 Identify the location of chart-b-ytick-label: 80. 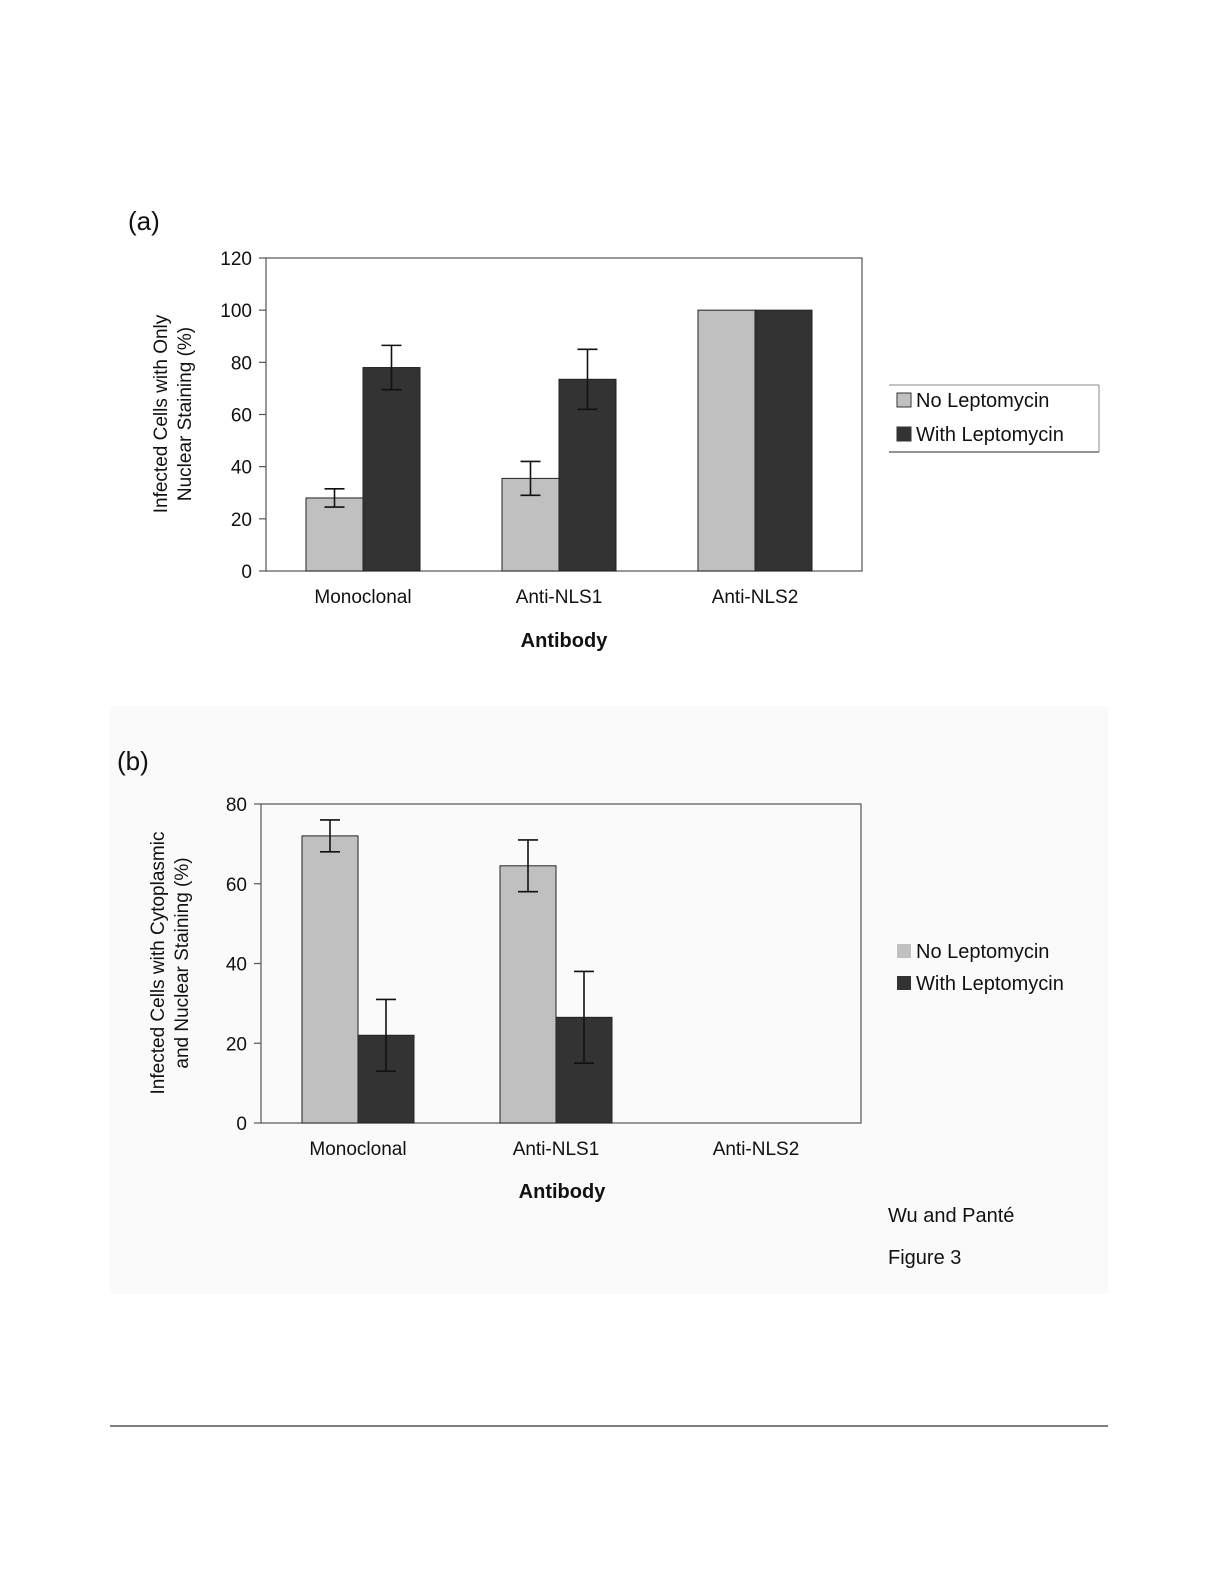
(236, 805).